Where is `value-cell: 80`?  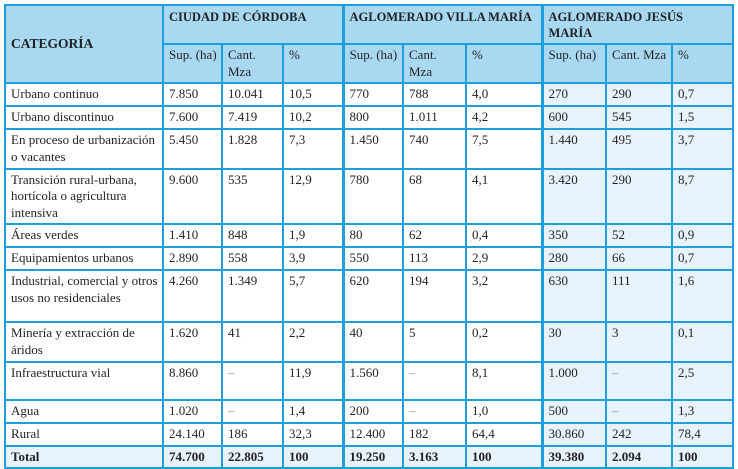 value-cell: 80 is located at coordinates (372, 236).